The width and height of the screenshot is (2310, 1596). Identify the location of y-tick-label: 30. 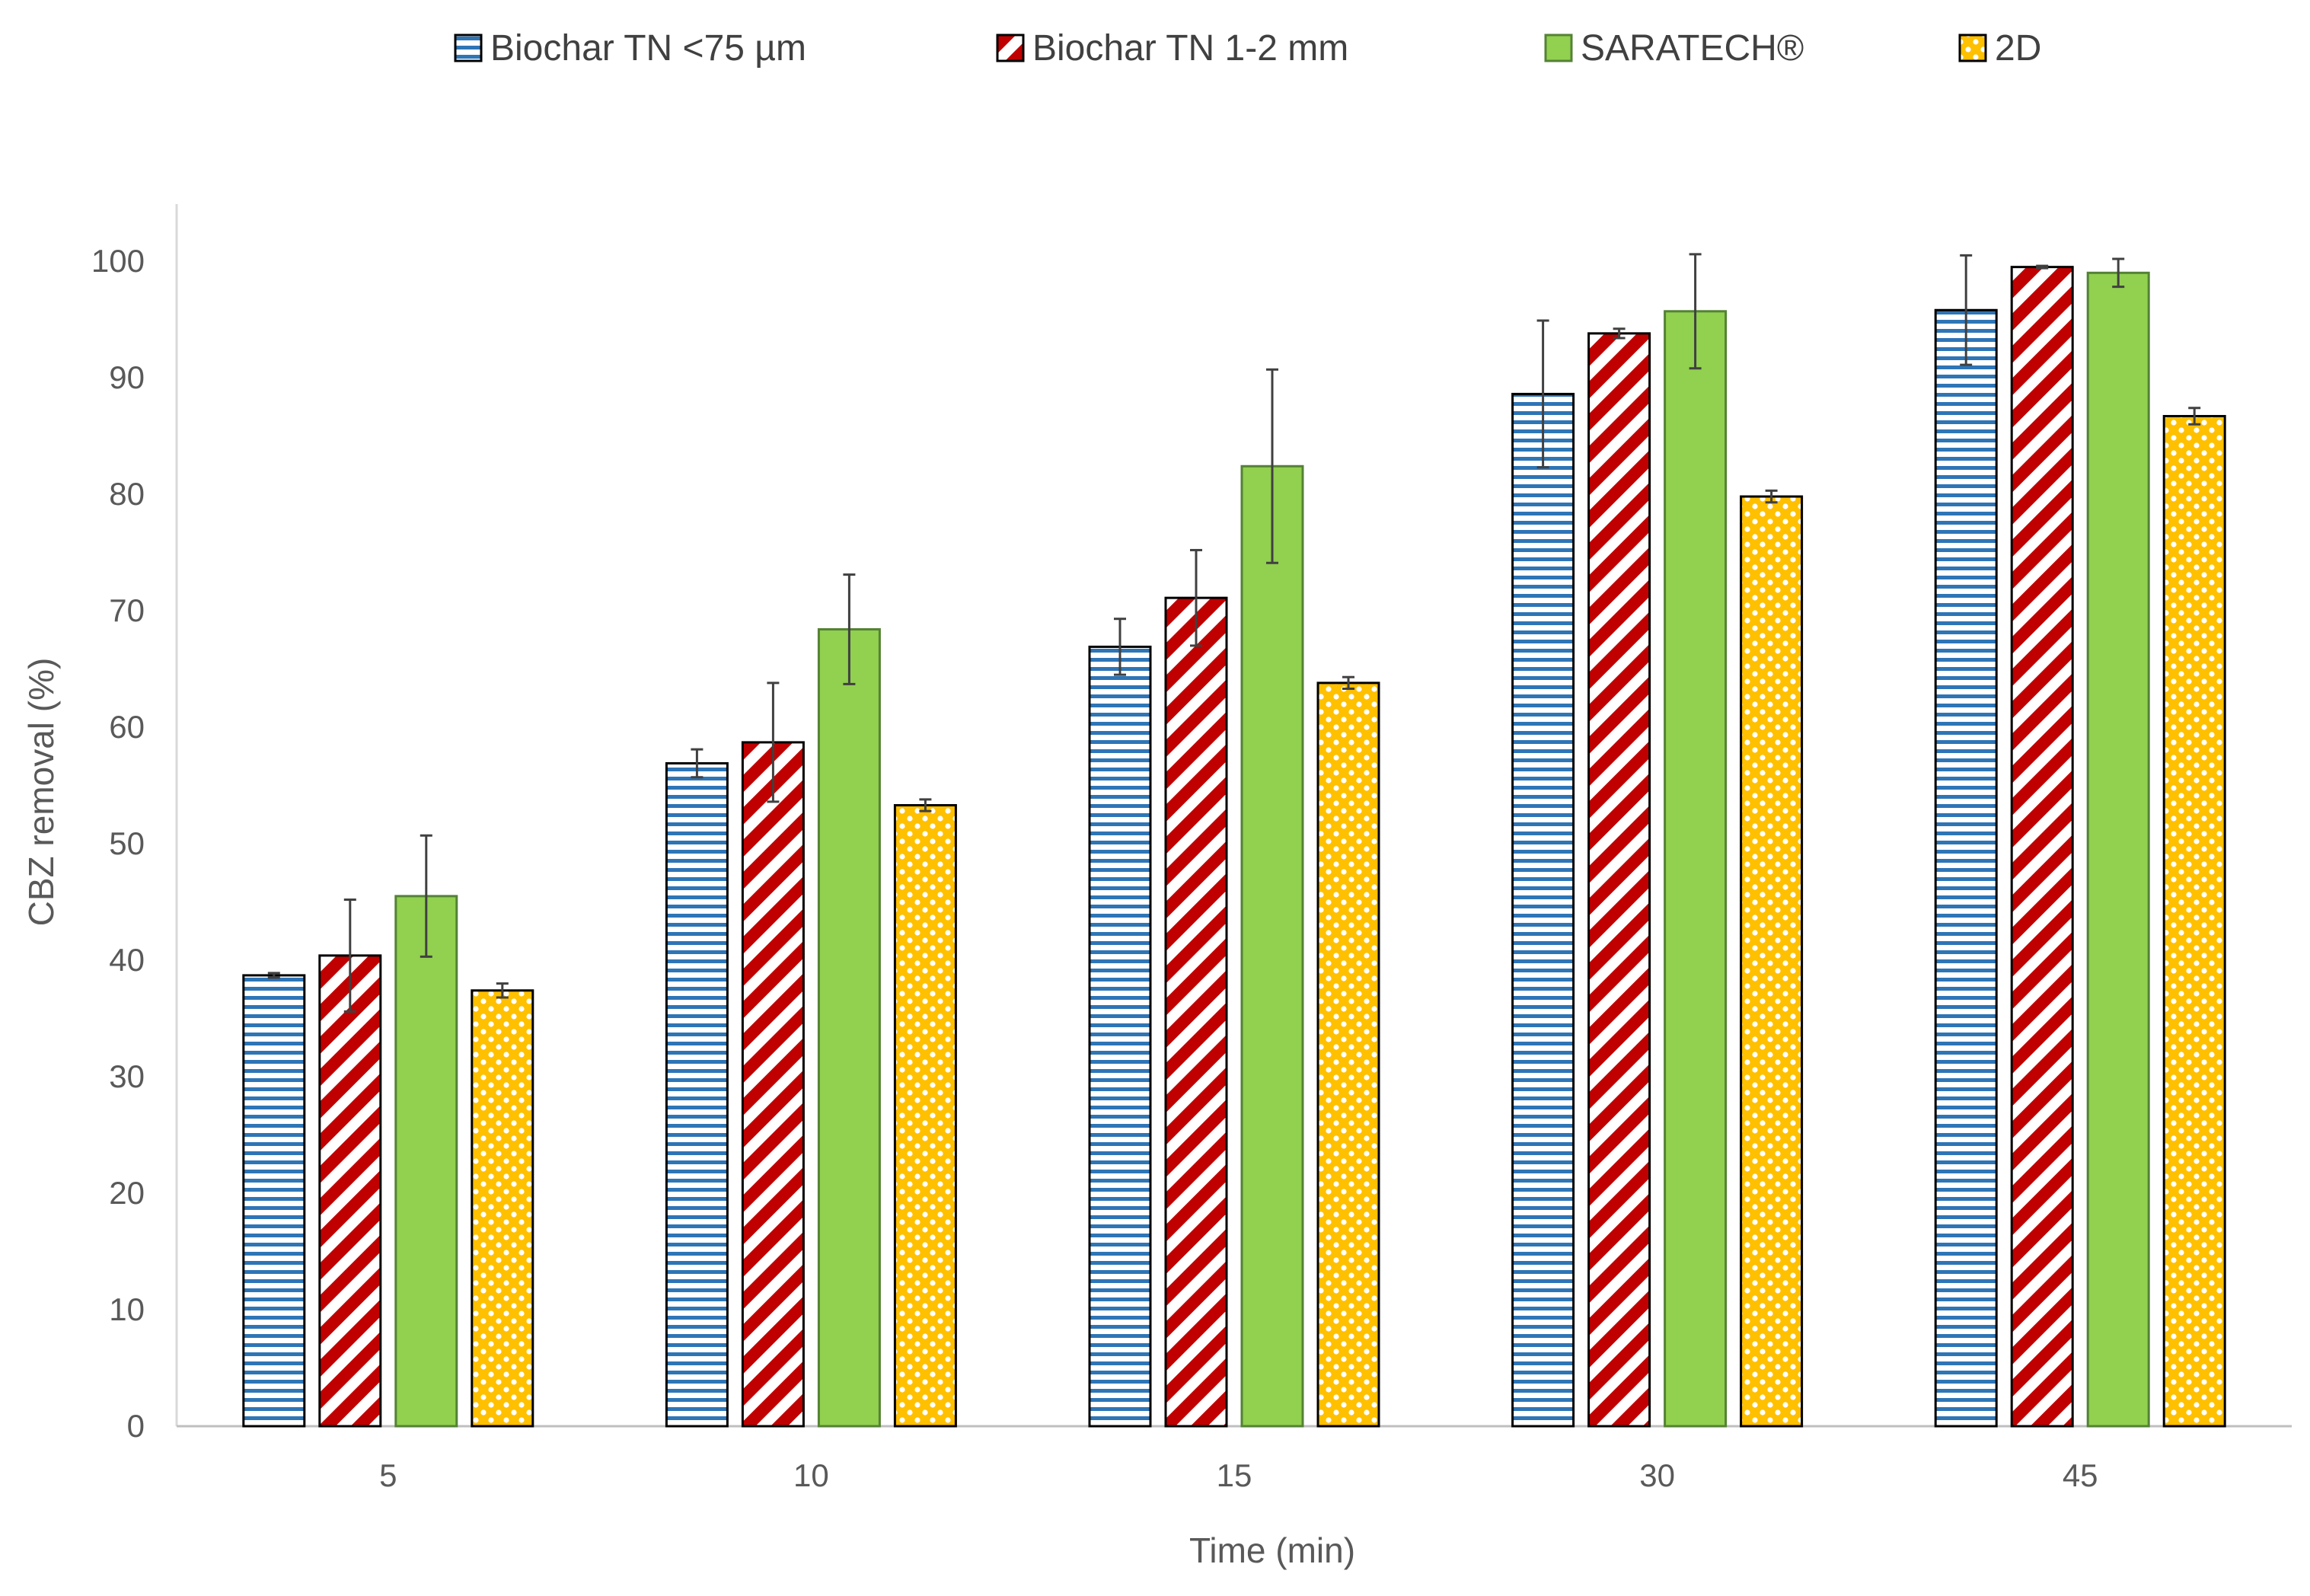
(127, 1076).